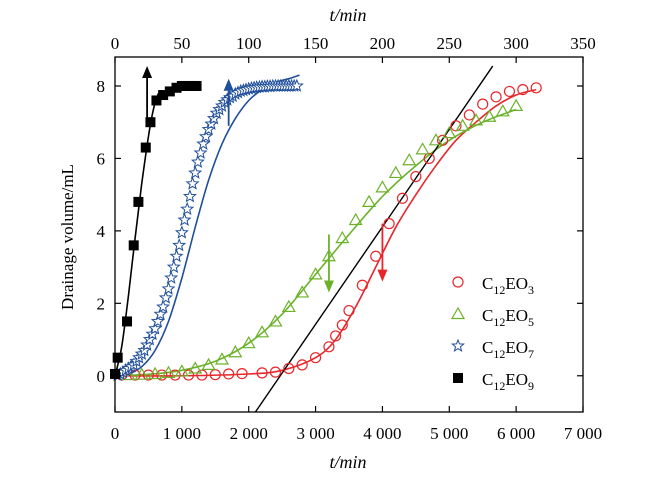 The height and width of the screenshot is (479, 653). Describe the element at coordinates (182, 433) in the screenshot. I see `x-tick-label: 1 000` at that location.